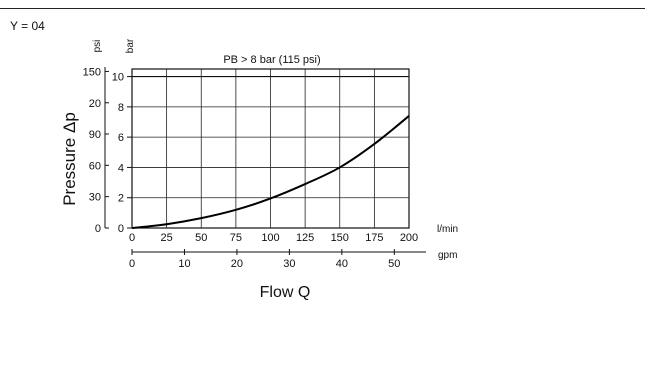  I want to click on y-tick-label-psi: 60, so click(95, 166).